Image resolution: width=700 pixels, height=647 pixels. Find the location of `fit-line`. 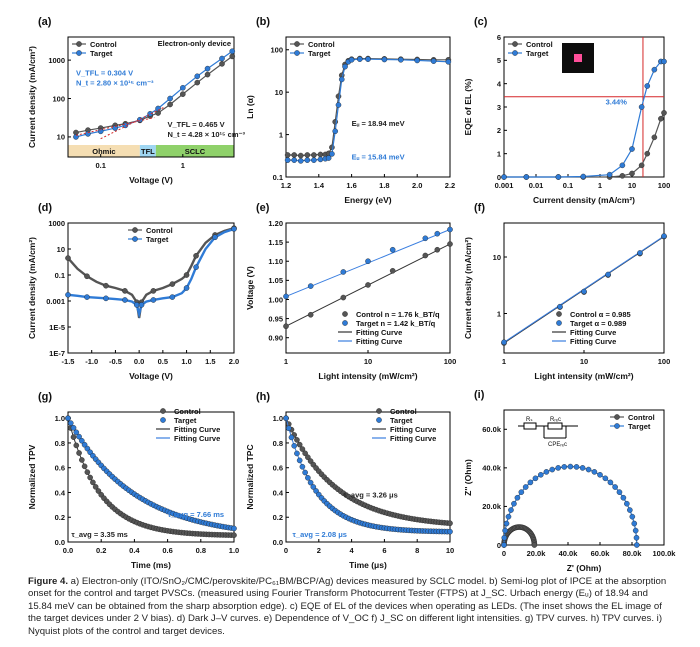

fit-line is located at coordinates (115, 126).